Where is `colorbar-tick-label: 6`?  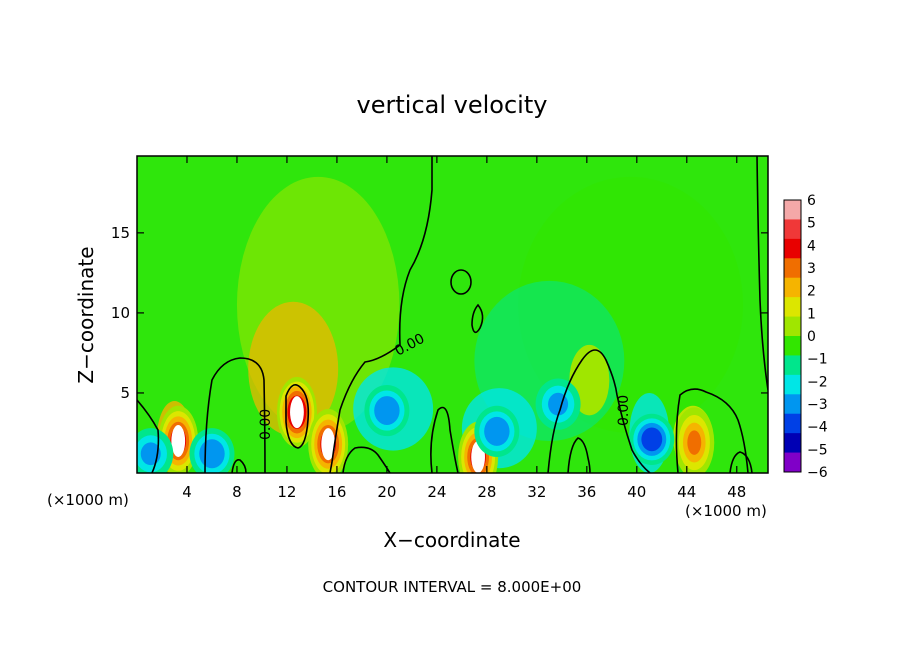
colorbar-tick-label: 6 is located at coordinates (811, 201).